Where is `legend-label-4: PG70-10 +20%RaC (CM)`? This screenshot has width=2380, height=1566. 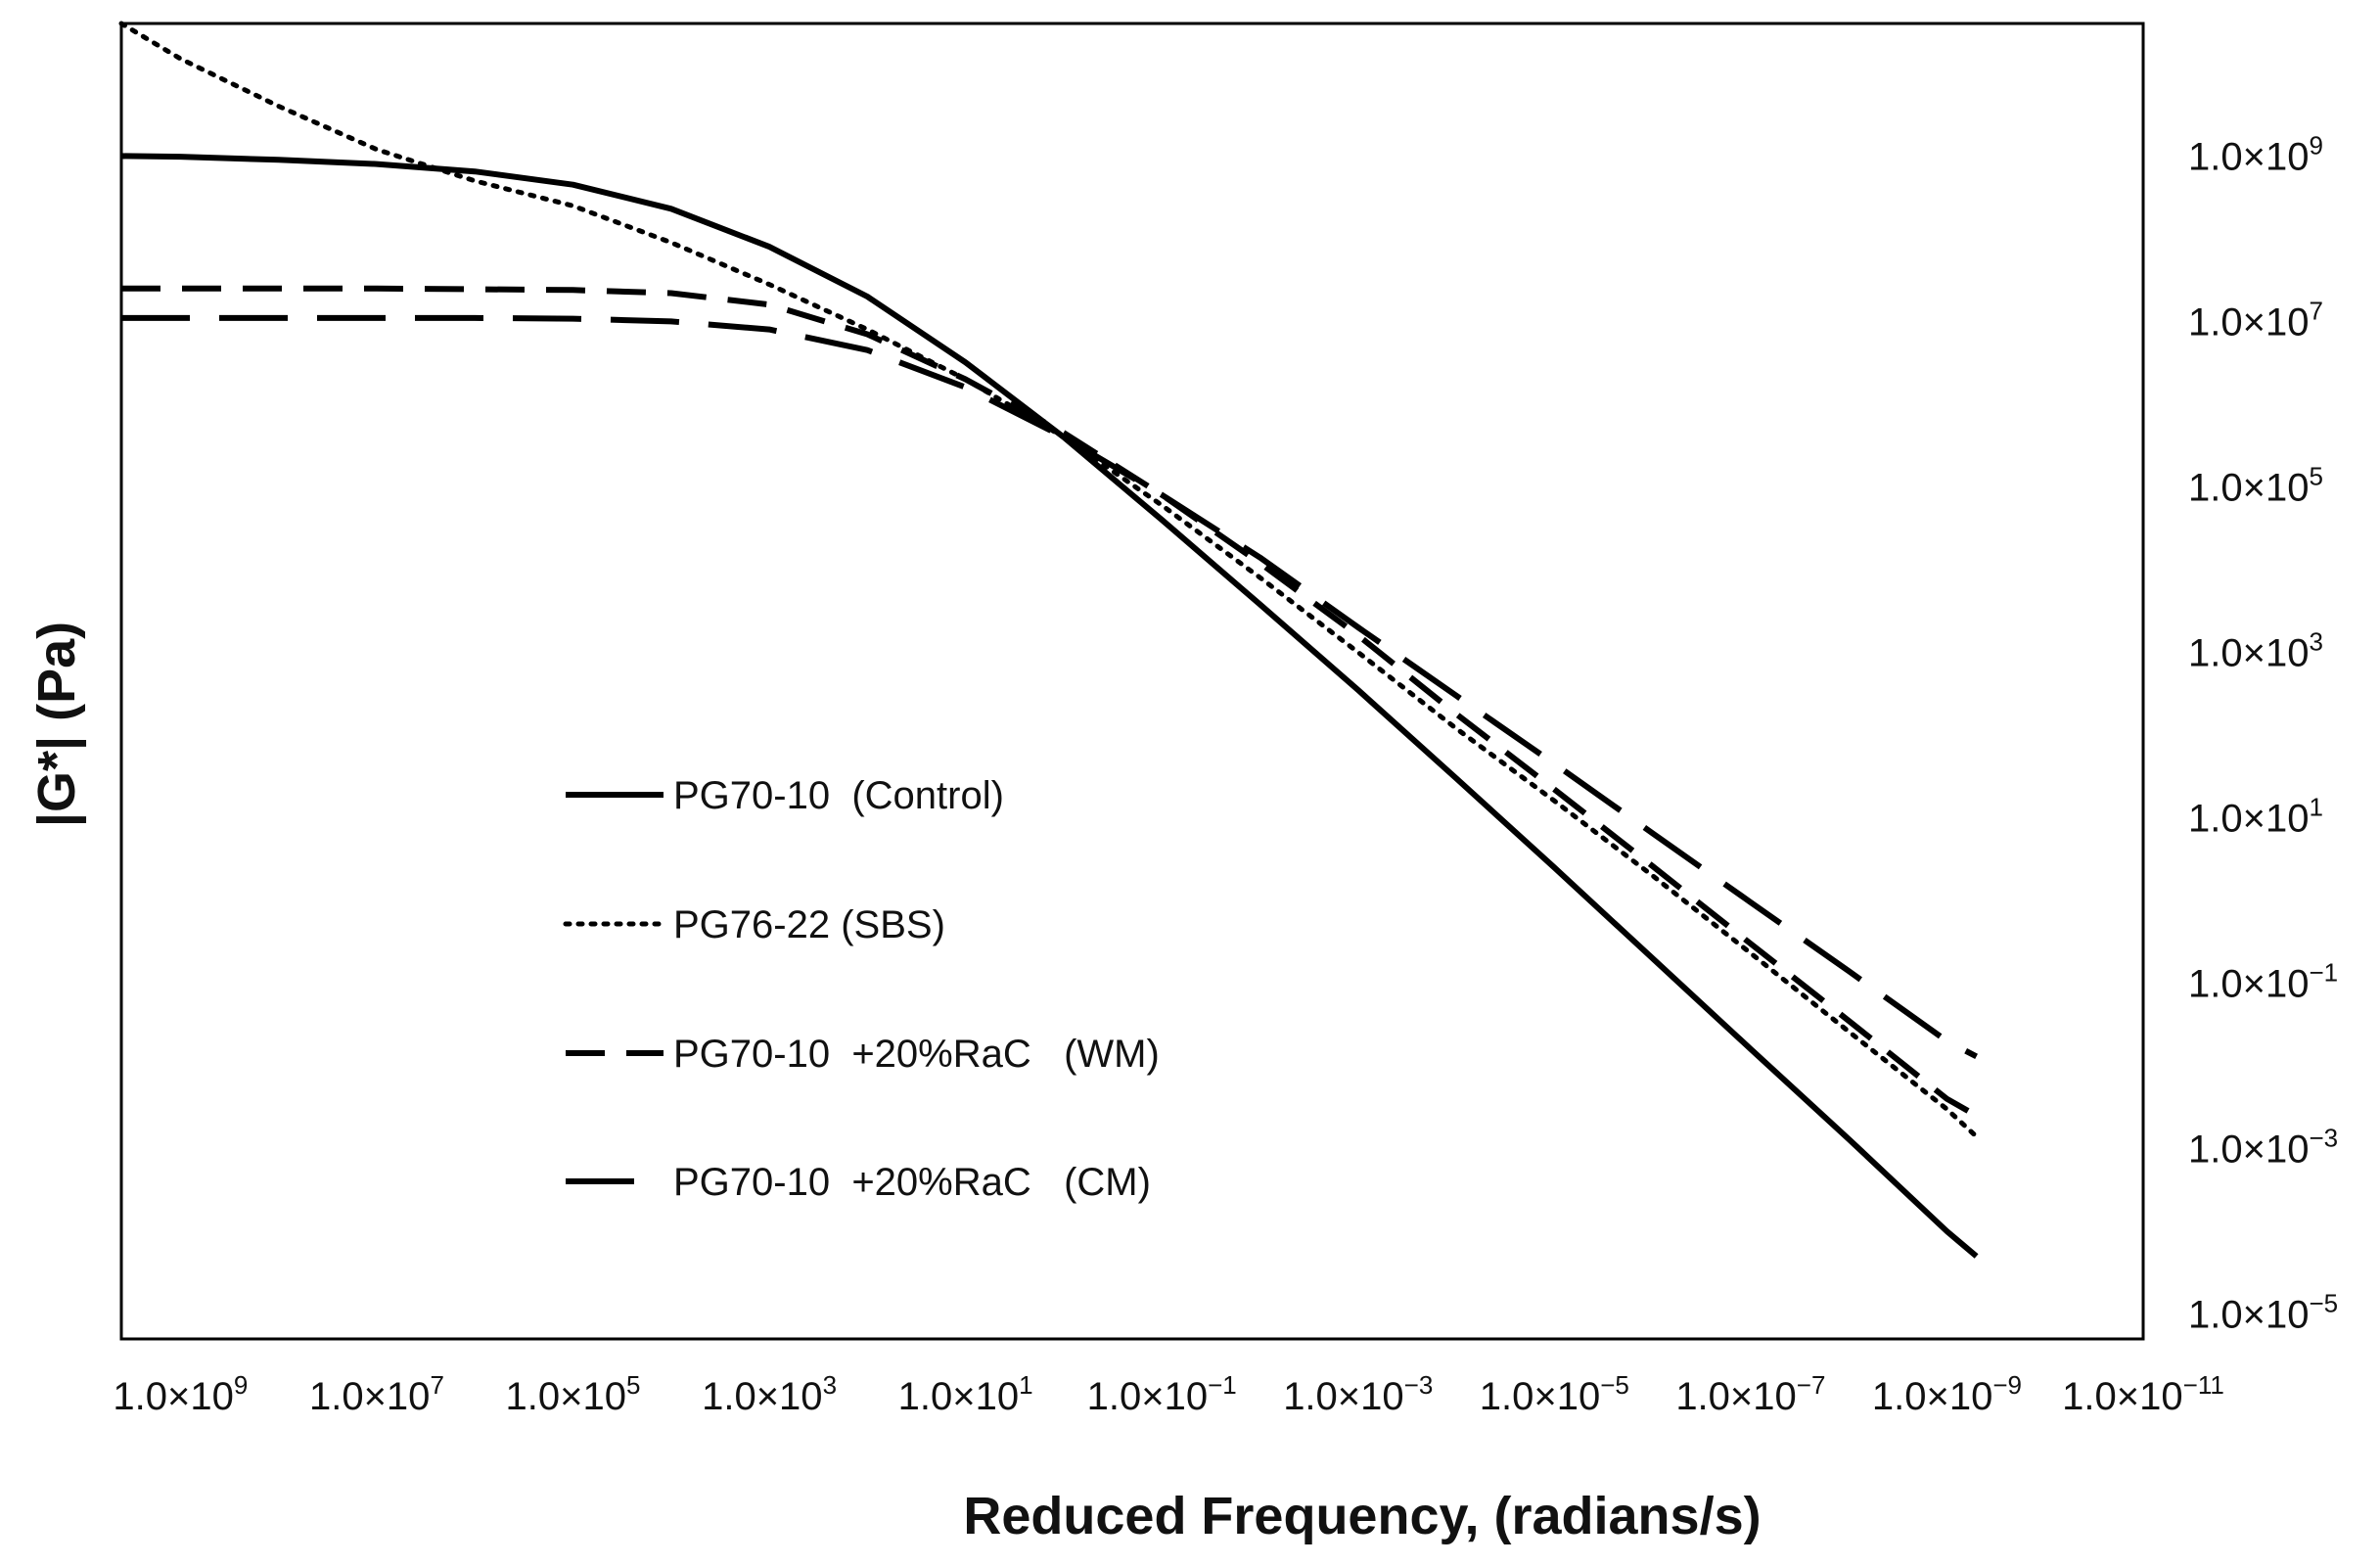
legend-label-4: PG70-10 +20%RaC (CM) is located at coordinates (912, 1183).